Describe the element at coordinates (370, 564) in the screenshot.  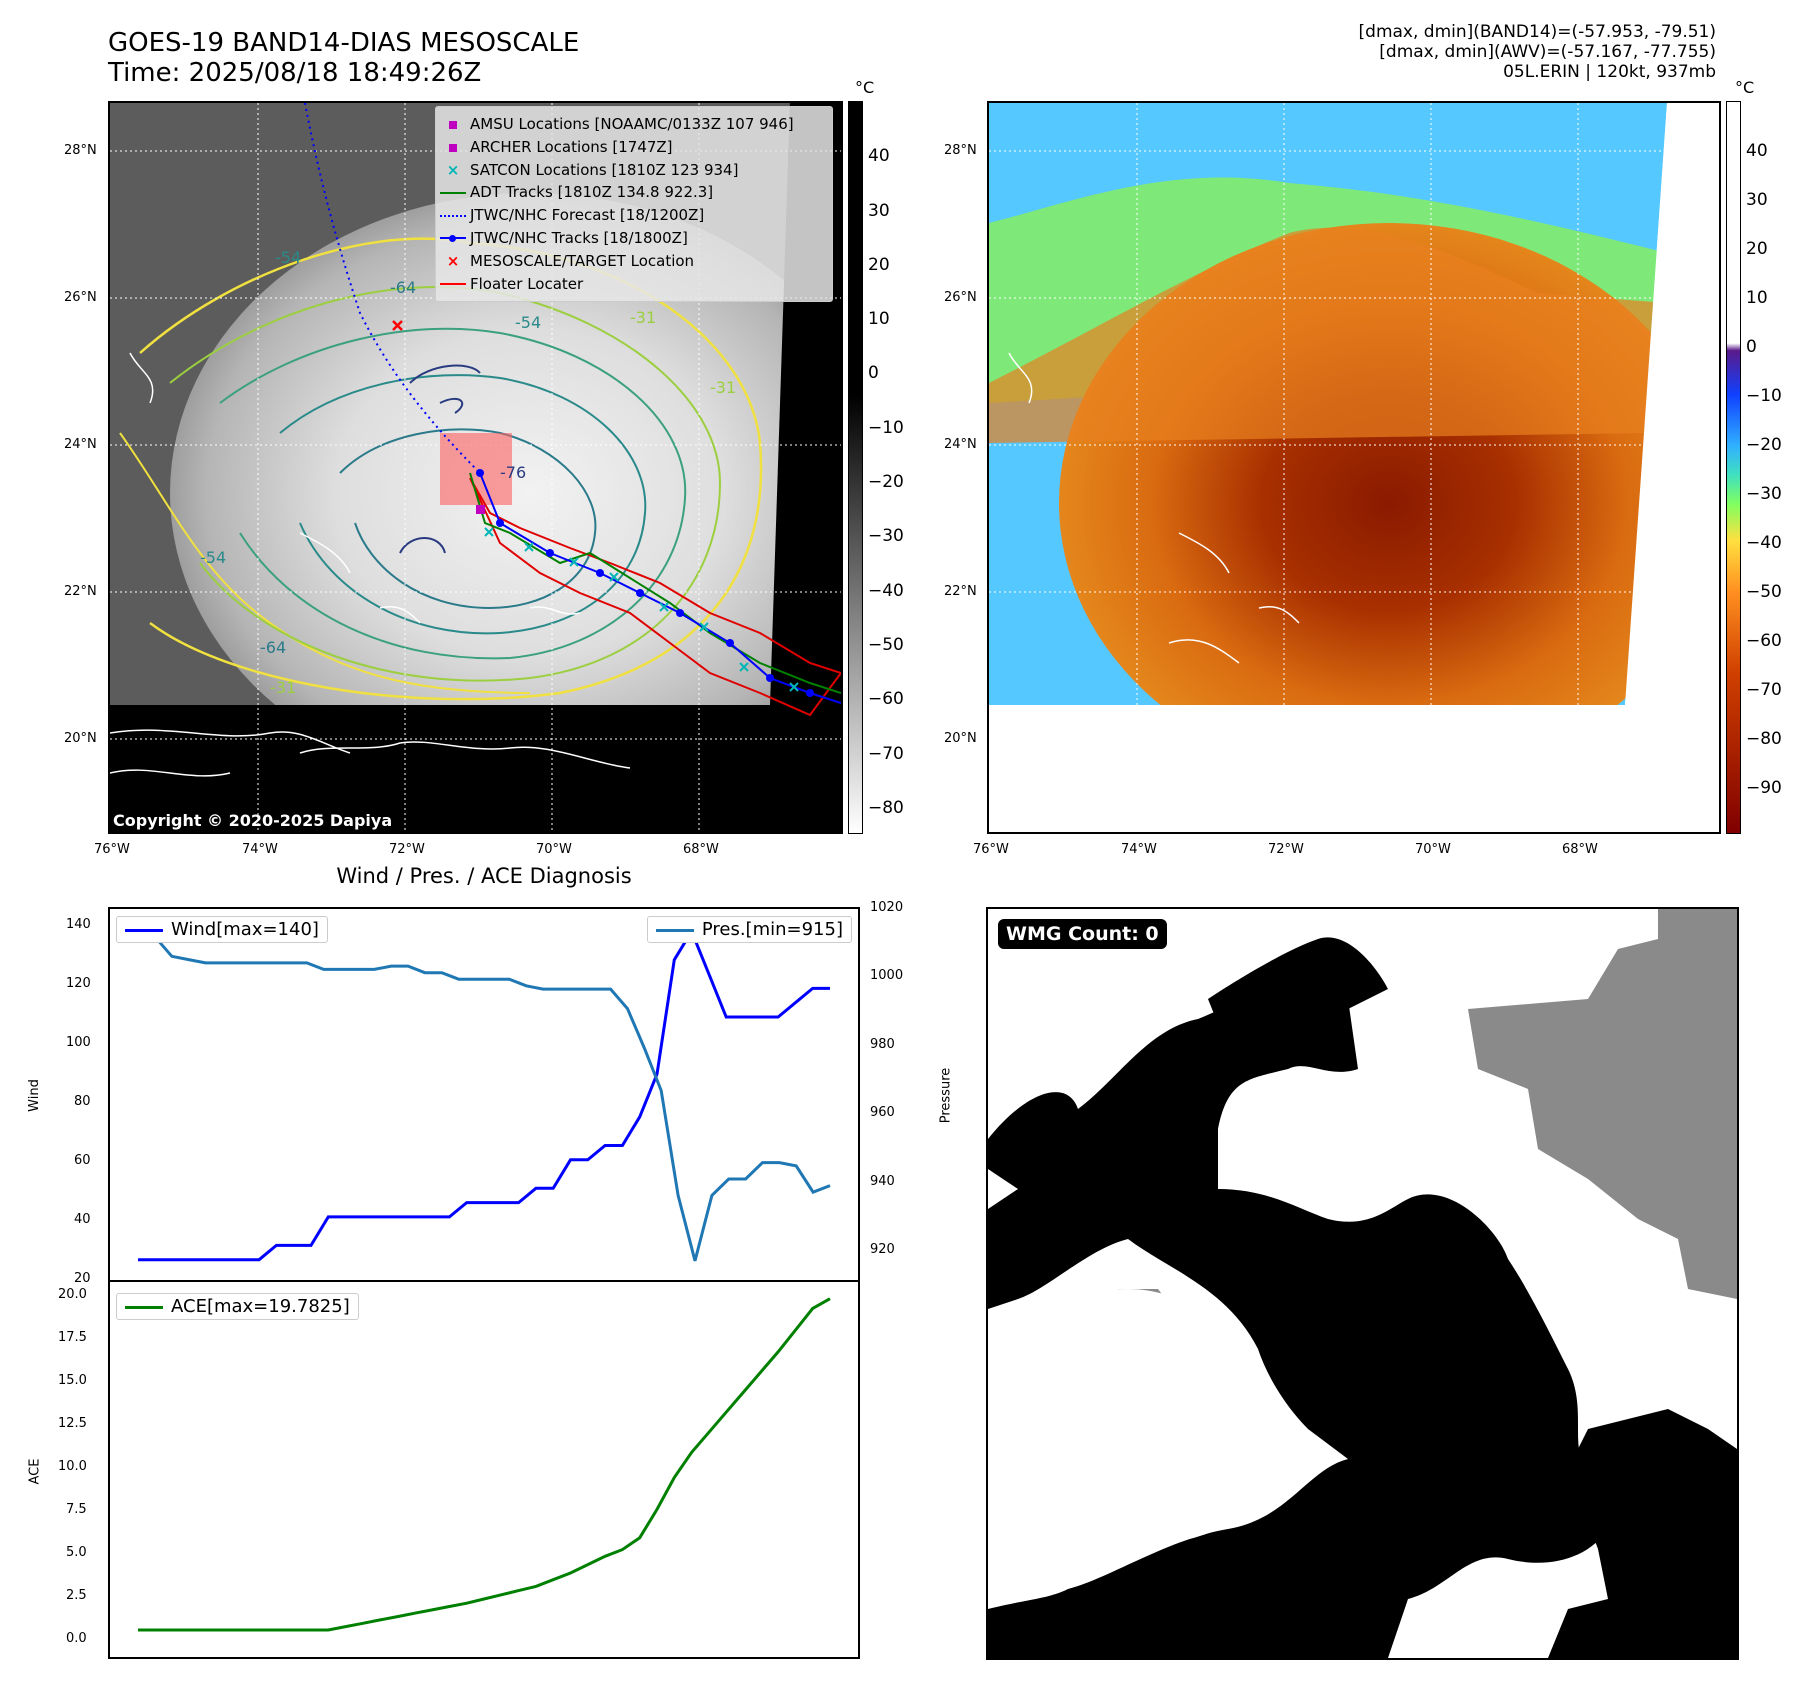
I see `coastlines` at that location.